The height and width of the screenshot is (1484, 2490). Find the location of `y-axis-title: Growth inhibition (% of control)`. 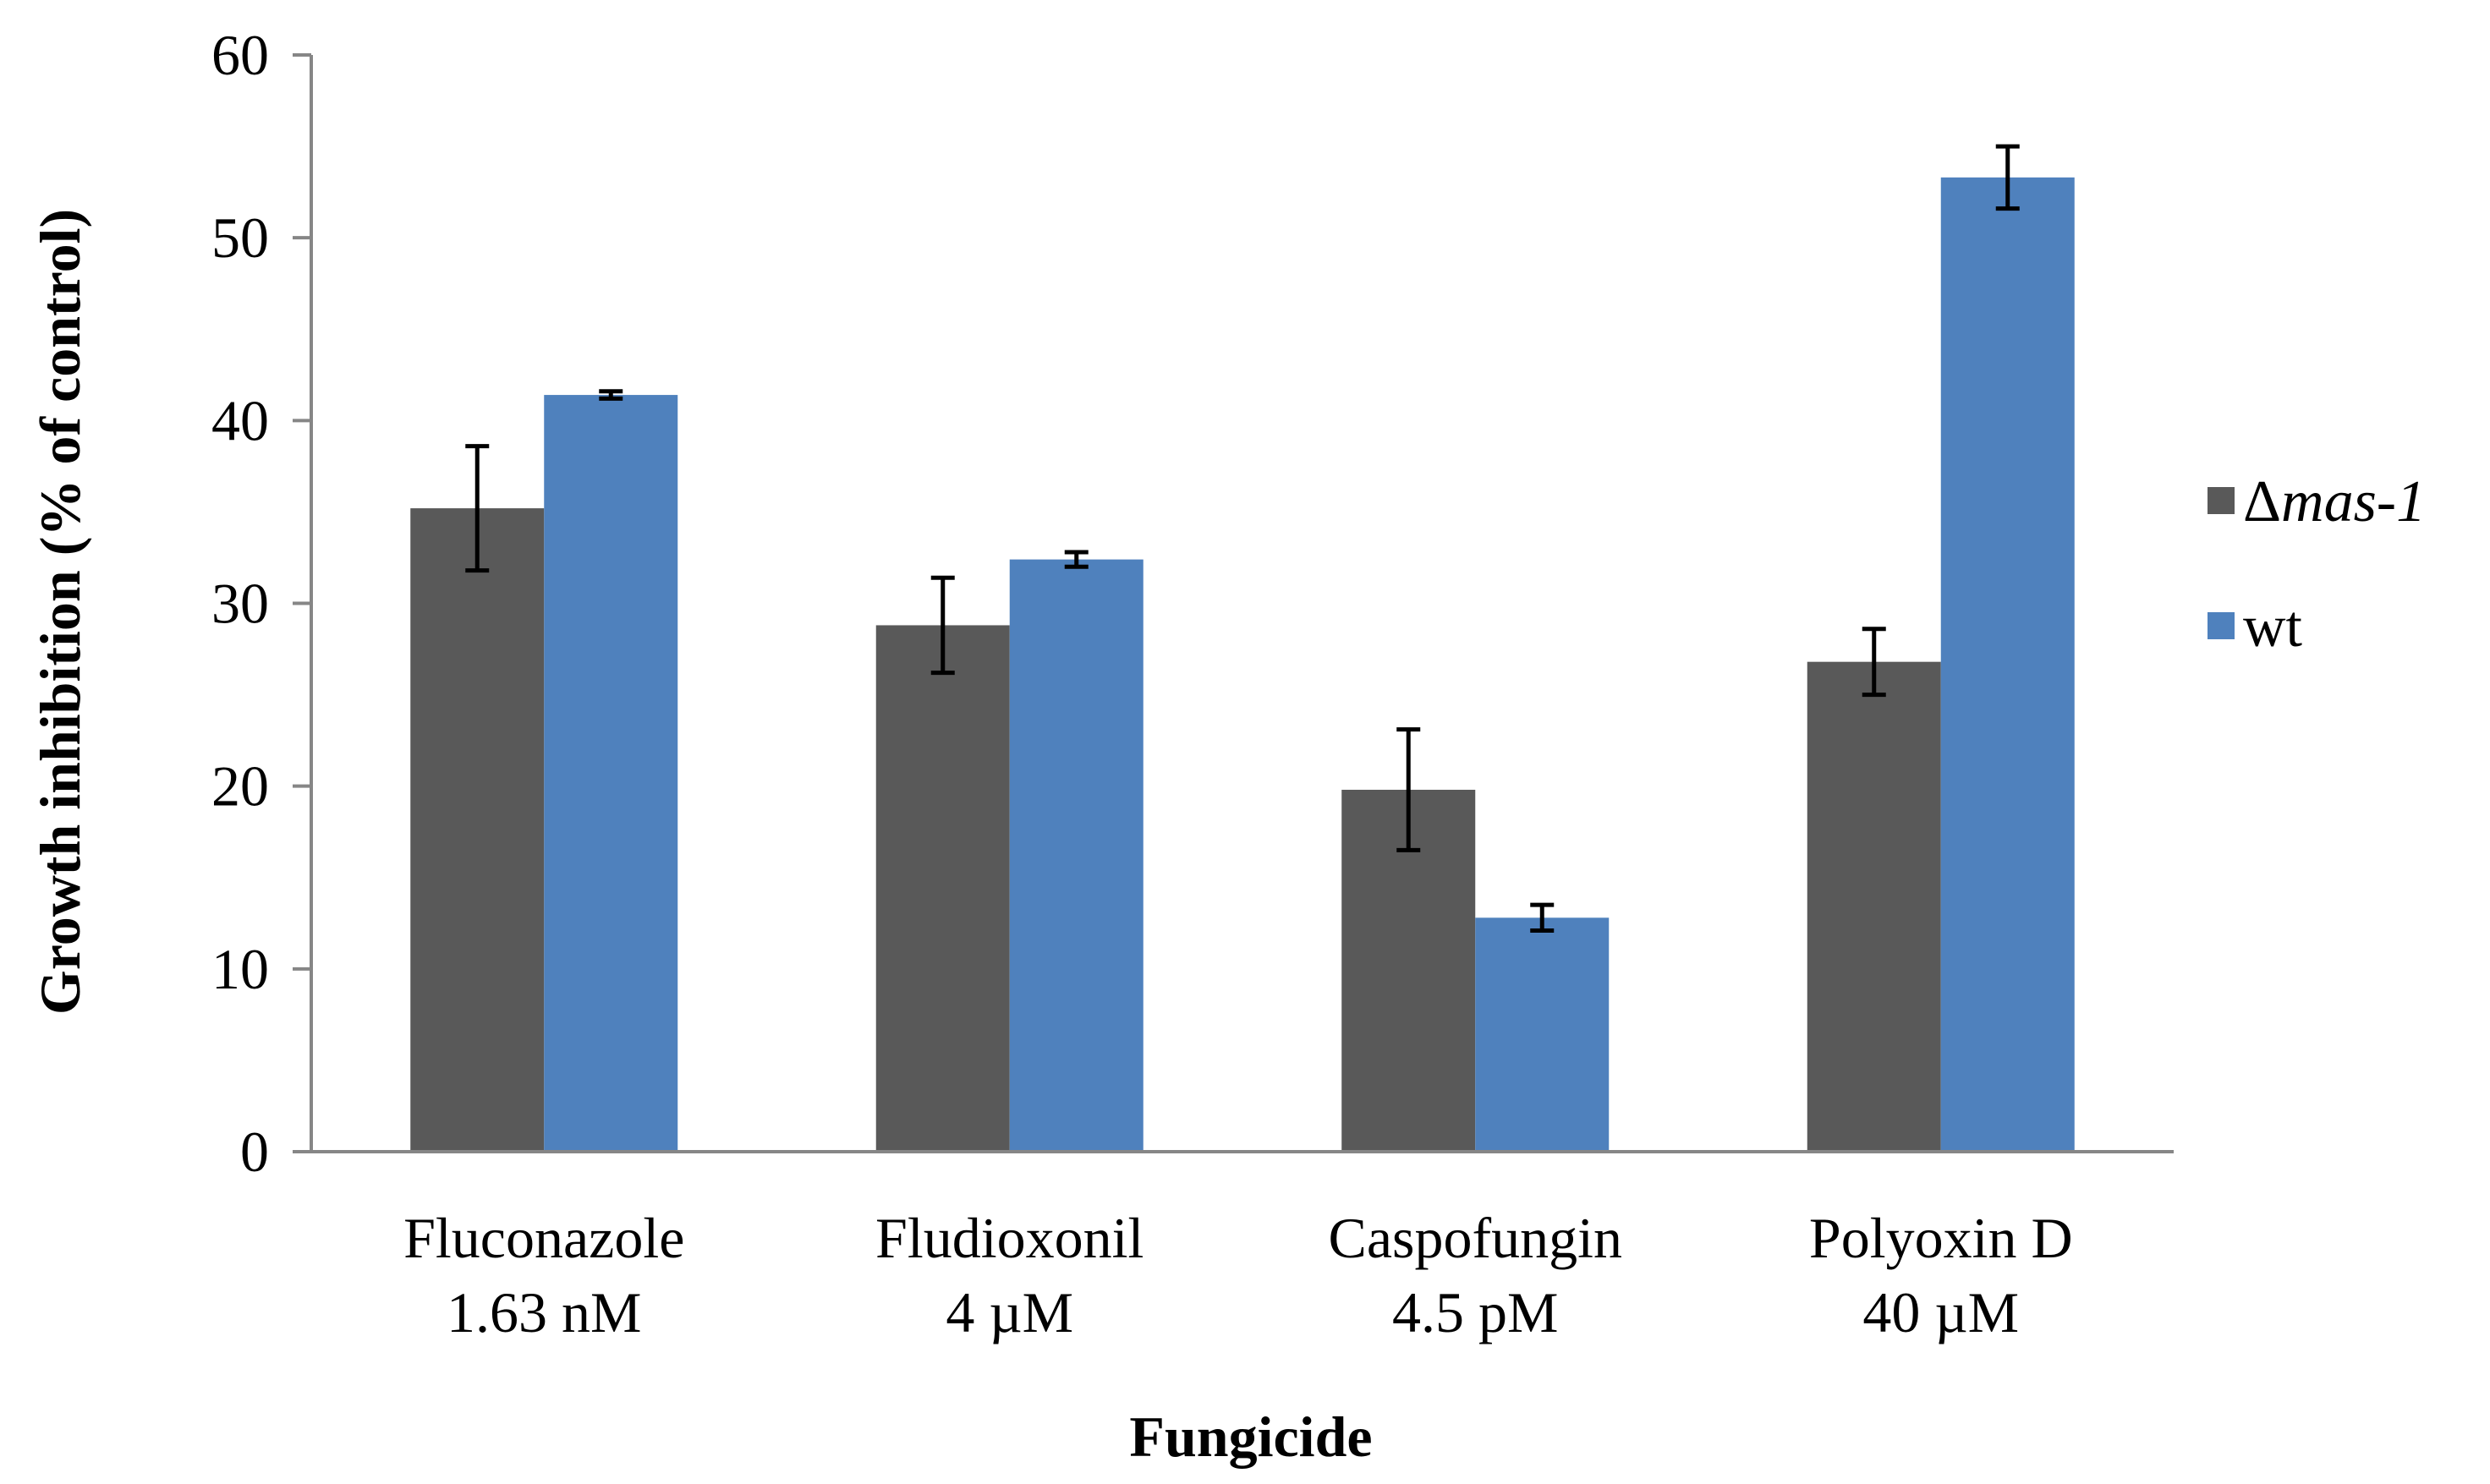

y-axis-title: Growth inhibition (% of control) is located at coordinates (60, 612).